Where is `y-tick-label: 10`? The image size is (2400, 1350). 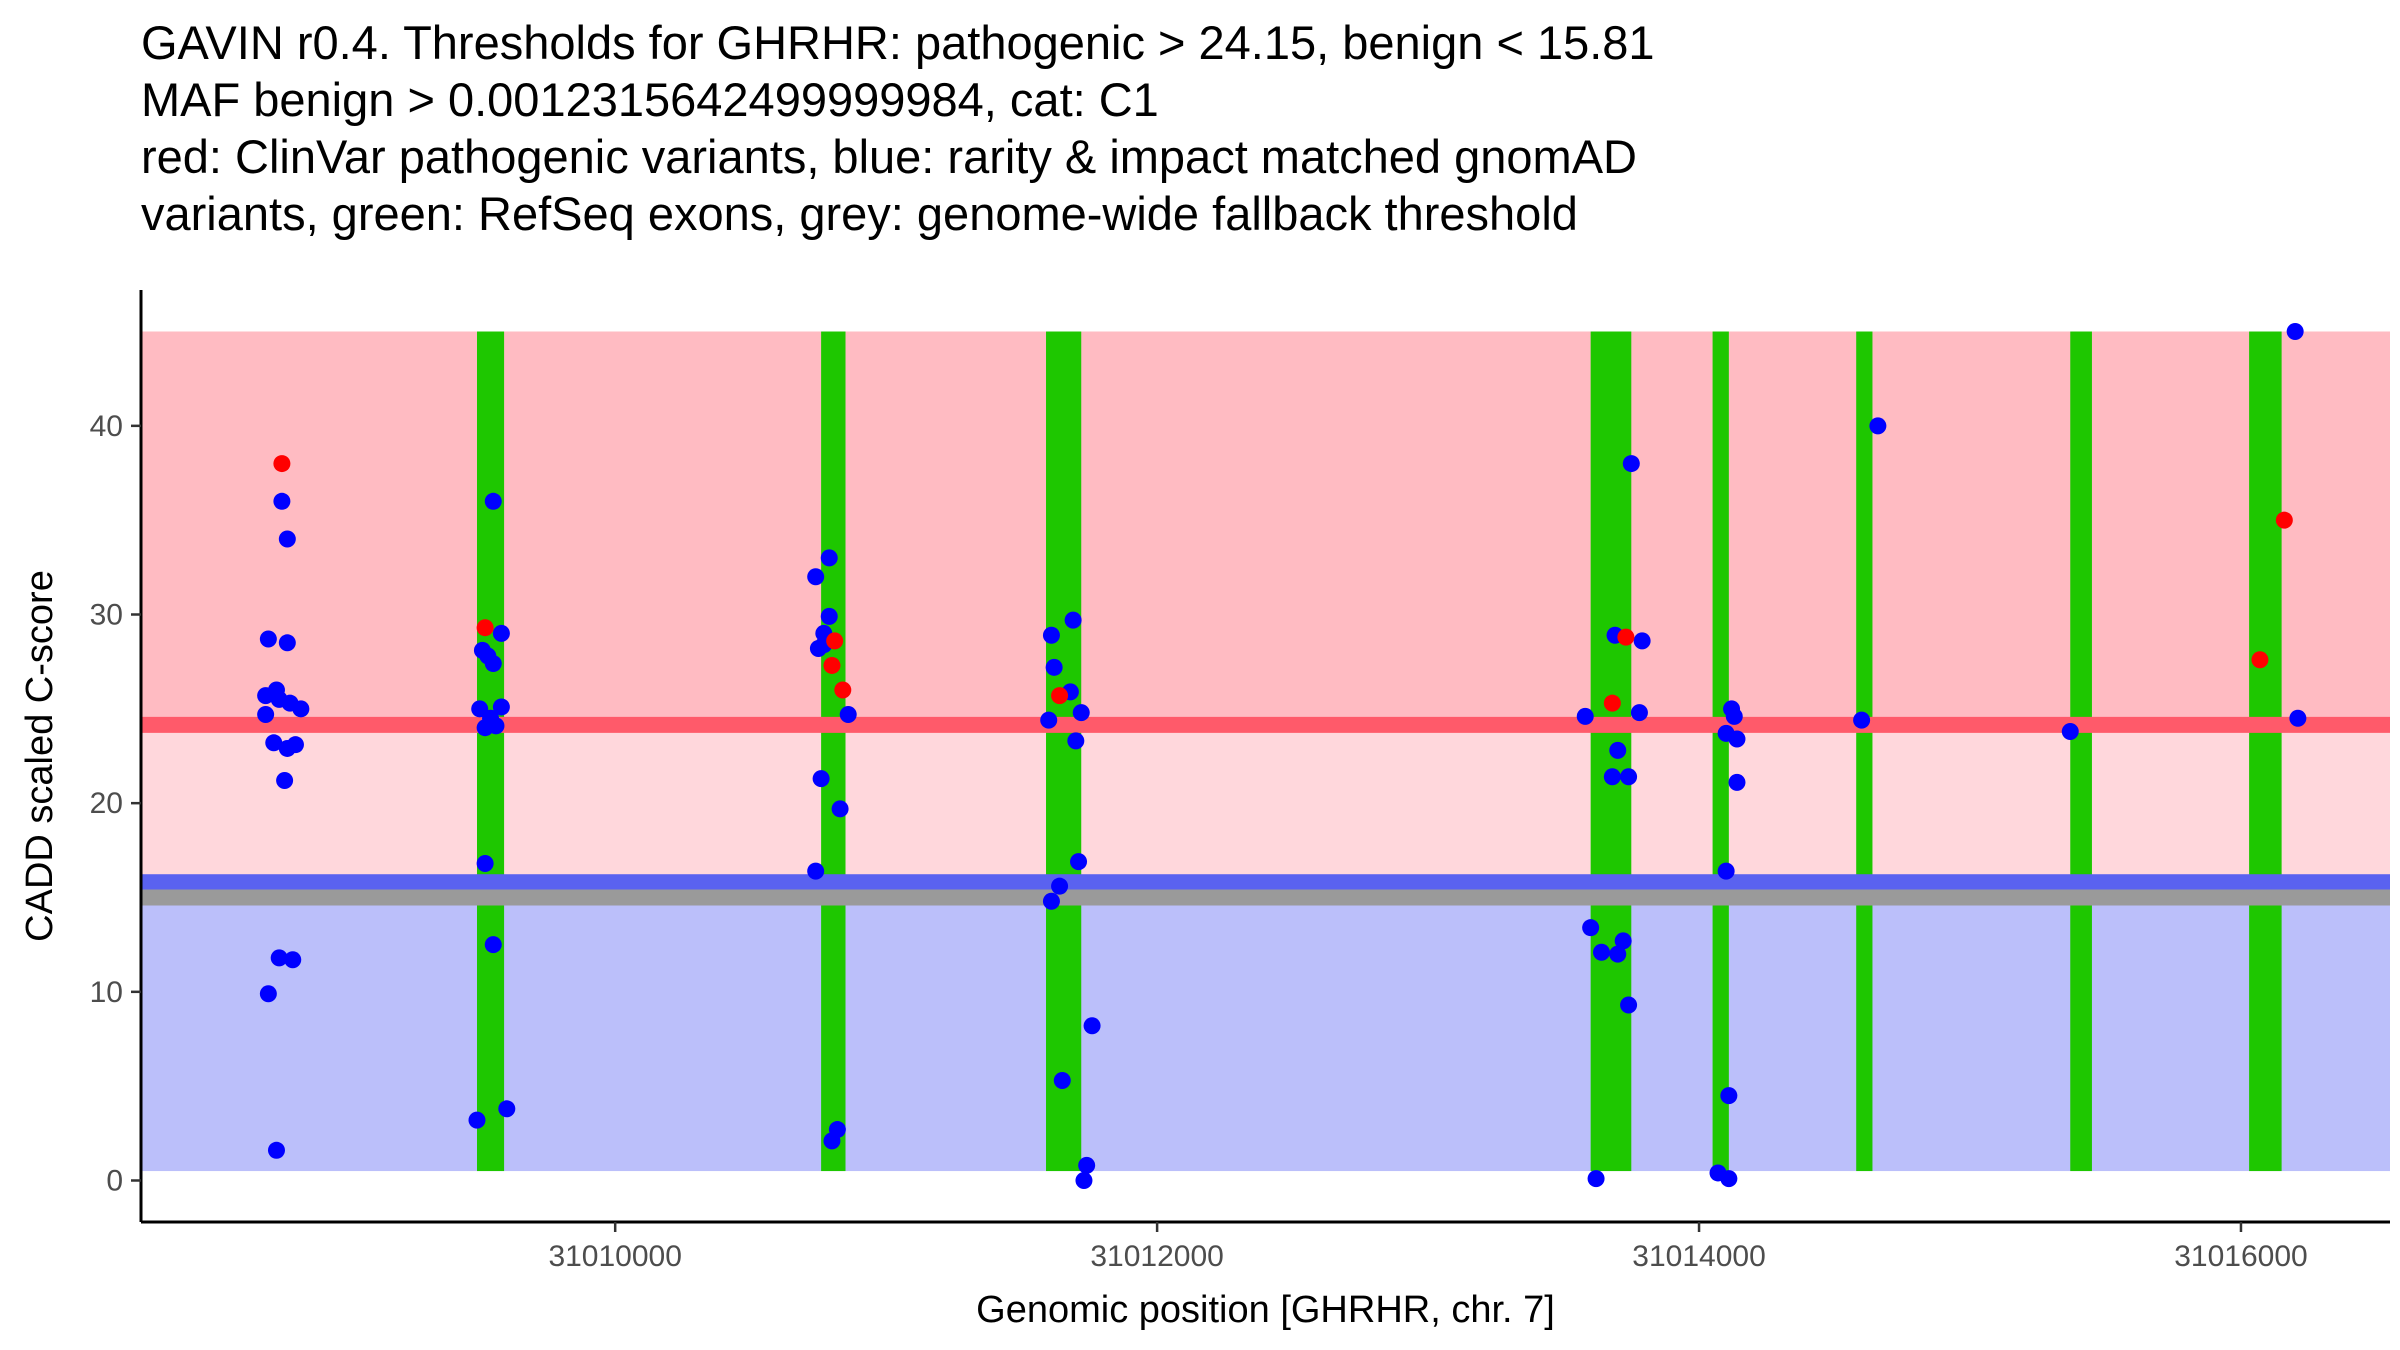
y-tick-label: 10 is located at coordinates (106, 992).